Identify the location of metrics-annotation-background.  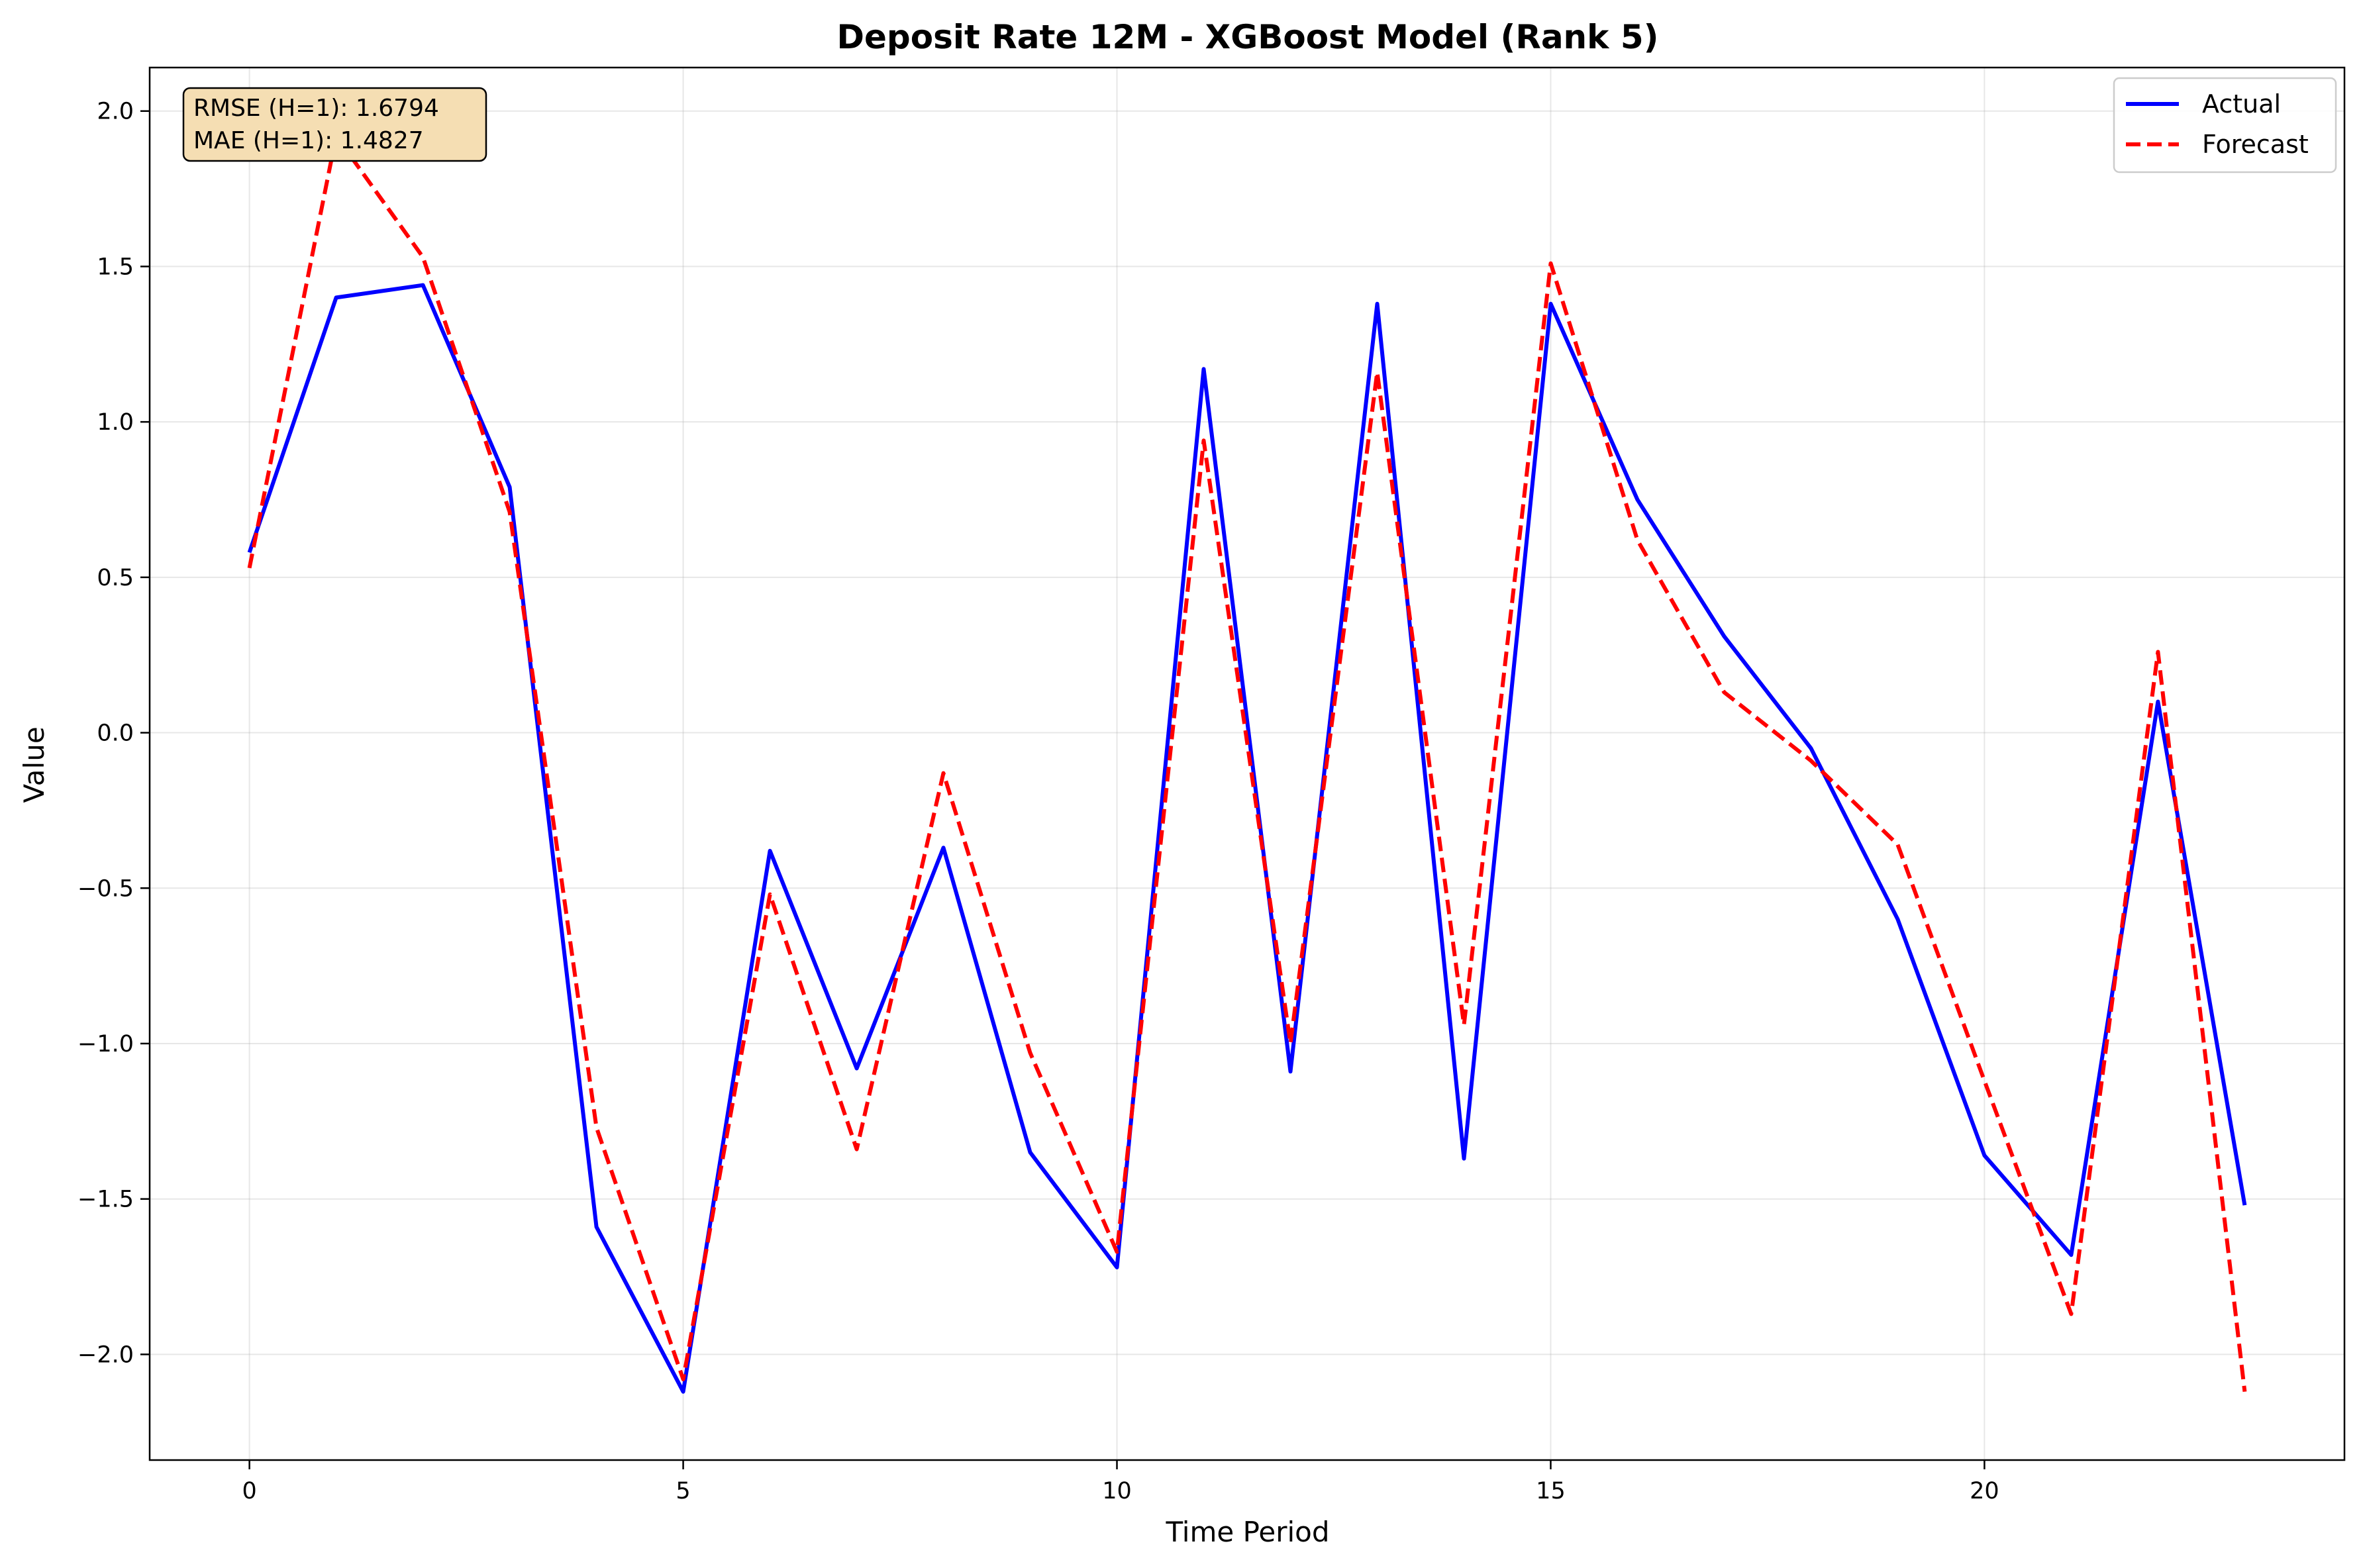
(334, 124).